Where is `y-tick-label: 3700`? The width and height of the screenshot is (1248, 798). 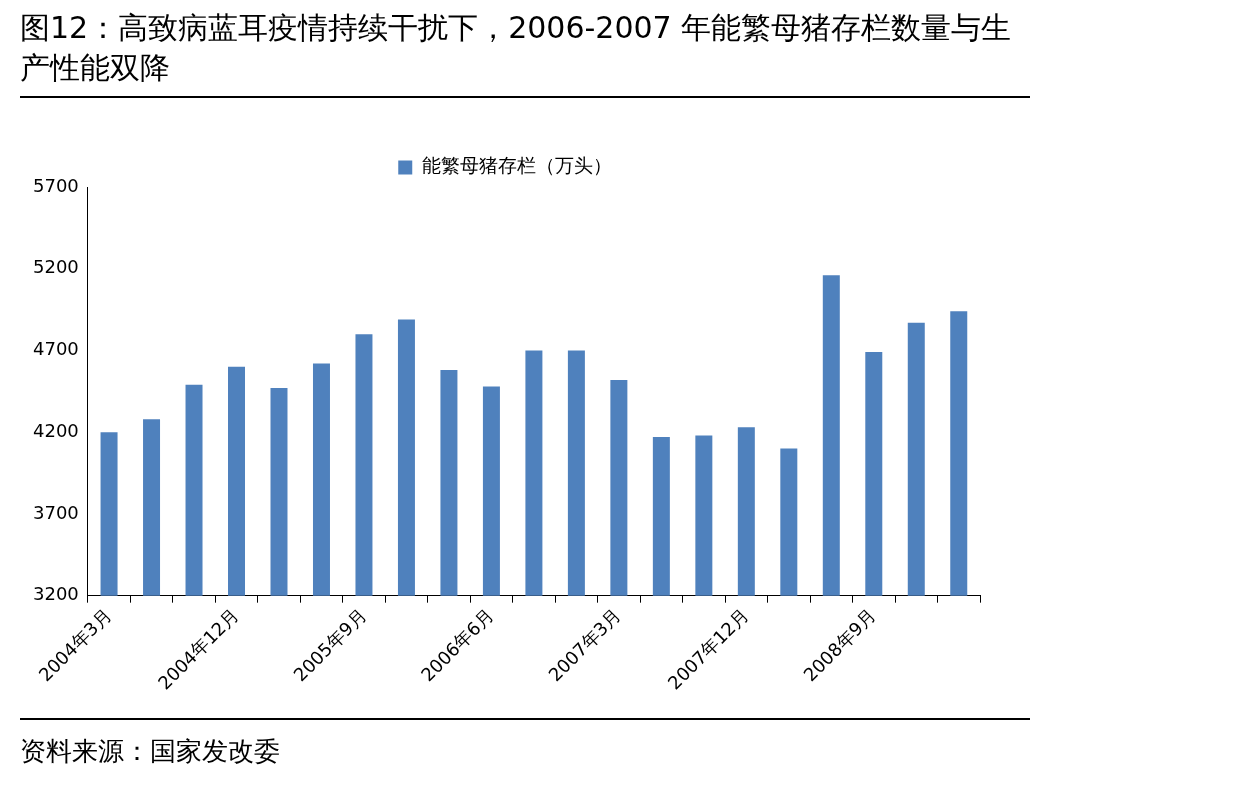
y-tick-label: 3700 is located at coordinates (56, 512).